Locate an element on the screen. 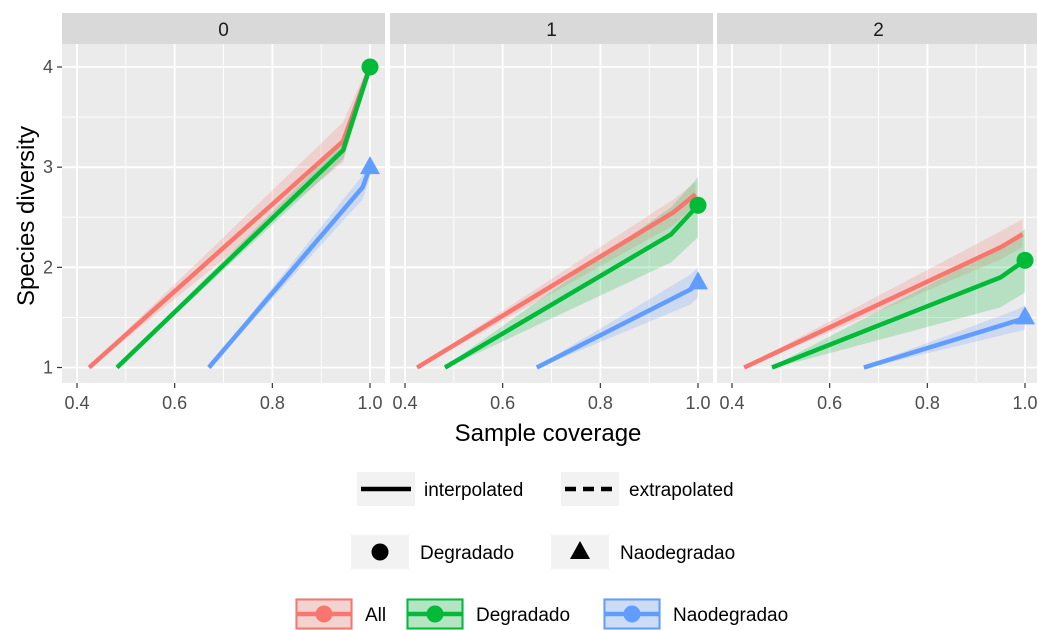 Image resolution: width=1037 pixels, height=630 pixels. legend-label: extrapolated is located at coordinates (681, 490).